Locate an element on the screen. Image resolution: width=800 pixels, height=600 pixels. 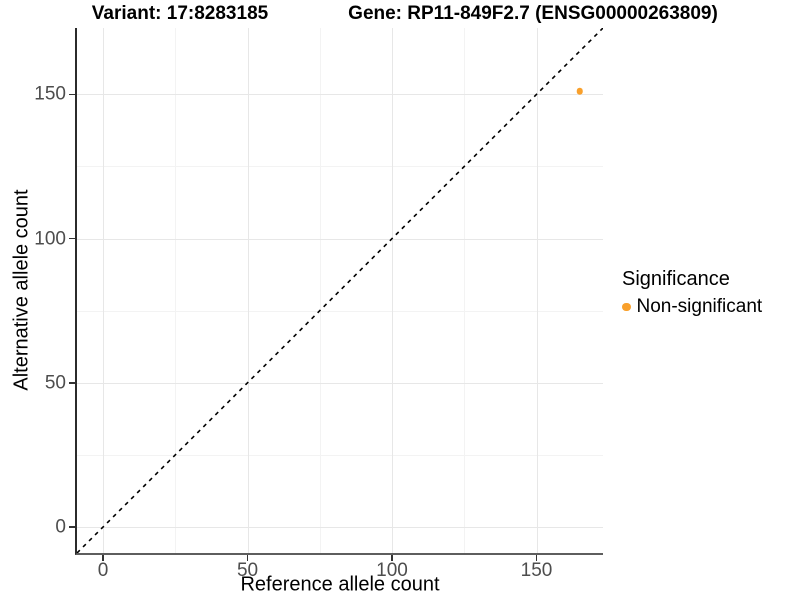
x-tick-label: 100 is located at coordinates (392, 570).